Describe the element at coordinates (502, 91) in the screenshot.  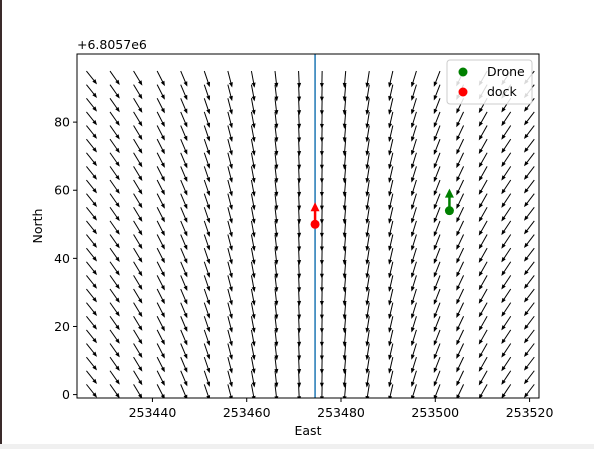
I see `legend-label-dock: dock` at that location.